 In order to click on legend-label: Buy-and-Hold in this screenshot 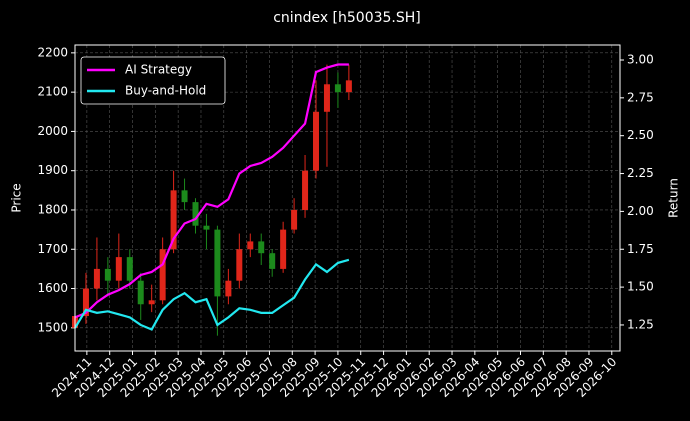, I will do `click(165, 91)`.